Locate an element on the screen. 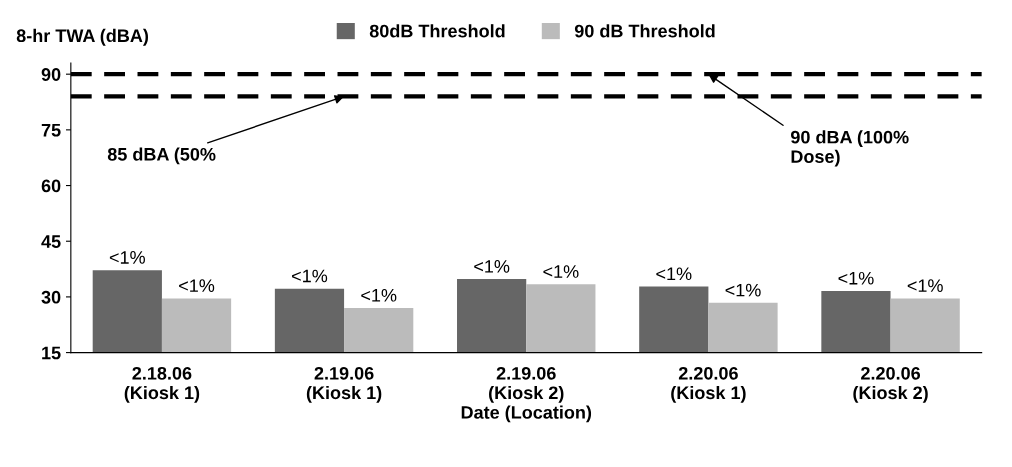 This screenshot has height=467, width=1012. annotation: 85 dBA (50% is located at coordinates (161, 156).